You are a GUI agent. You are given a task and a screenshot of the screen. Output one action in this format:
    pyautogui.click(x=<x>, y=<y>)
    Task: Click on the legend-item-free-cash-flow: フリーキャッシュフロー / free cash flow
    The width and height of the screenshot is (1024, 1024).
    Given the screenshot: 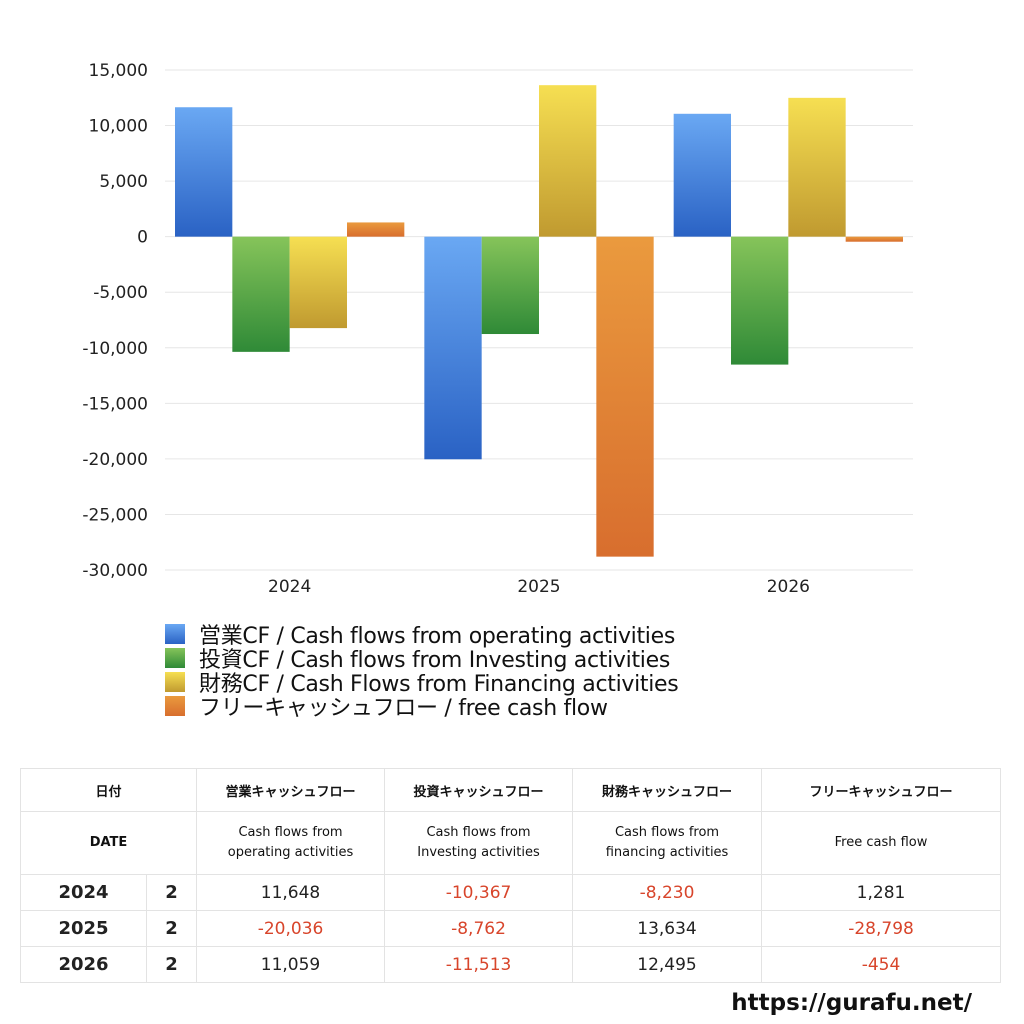 What is the action you would take?
    pyautogui.click(x=421, y=707)
    